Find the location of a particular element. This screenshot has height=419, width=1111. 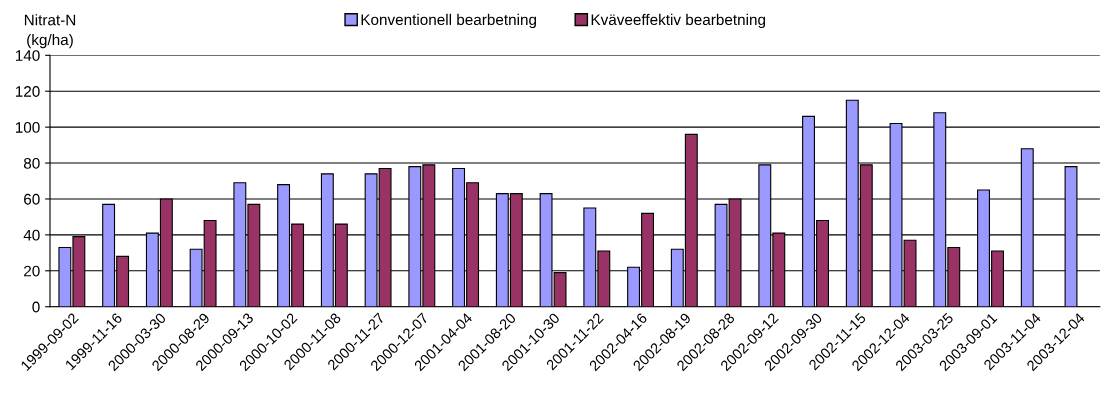

legend-label: Konventionell bearbetning is located at coordinates (448, 21).